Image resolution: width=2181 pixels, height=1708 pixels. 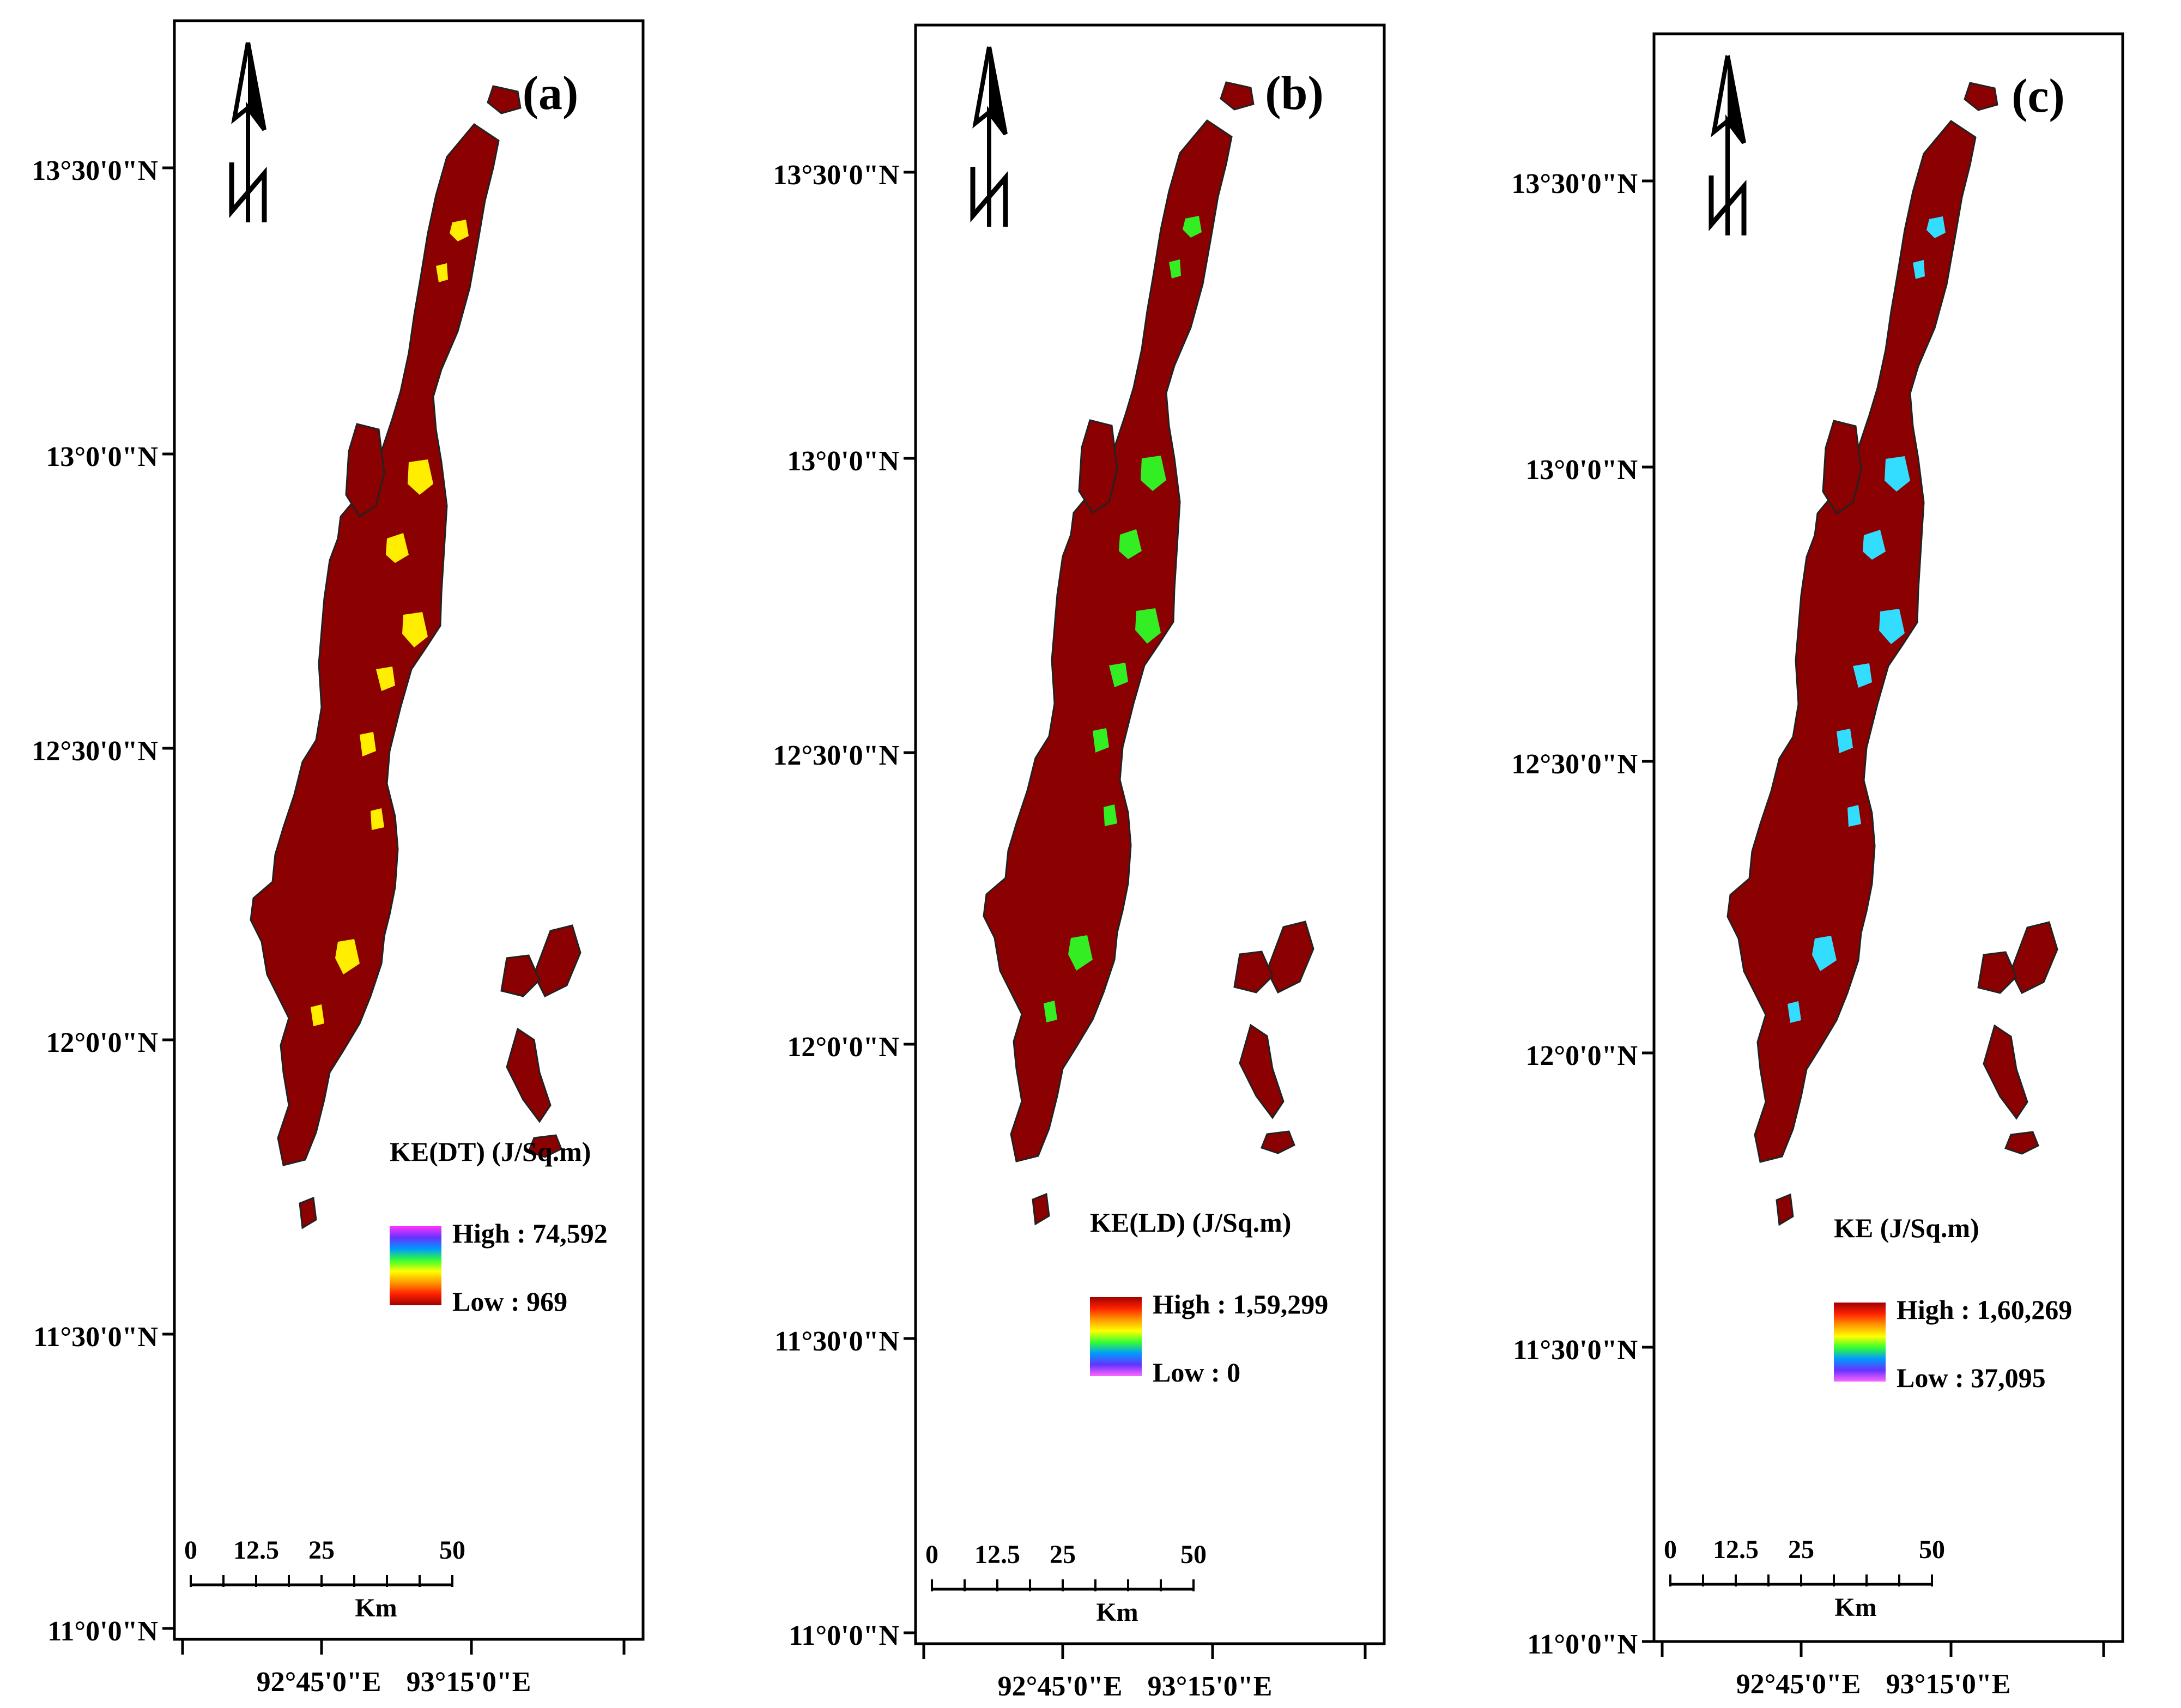 I want to click on legend: KE(DT) (J/Sq.m) High : 74,592 Low : 969, so click(x=499, y=1226).